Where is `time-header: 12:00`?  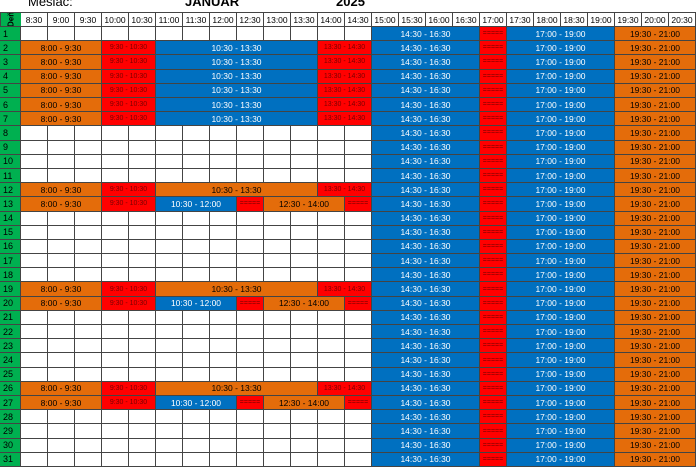 time-header: 12:00 is located at coordinates (223, 19).